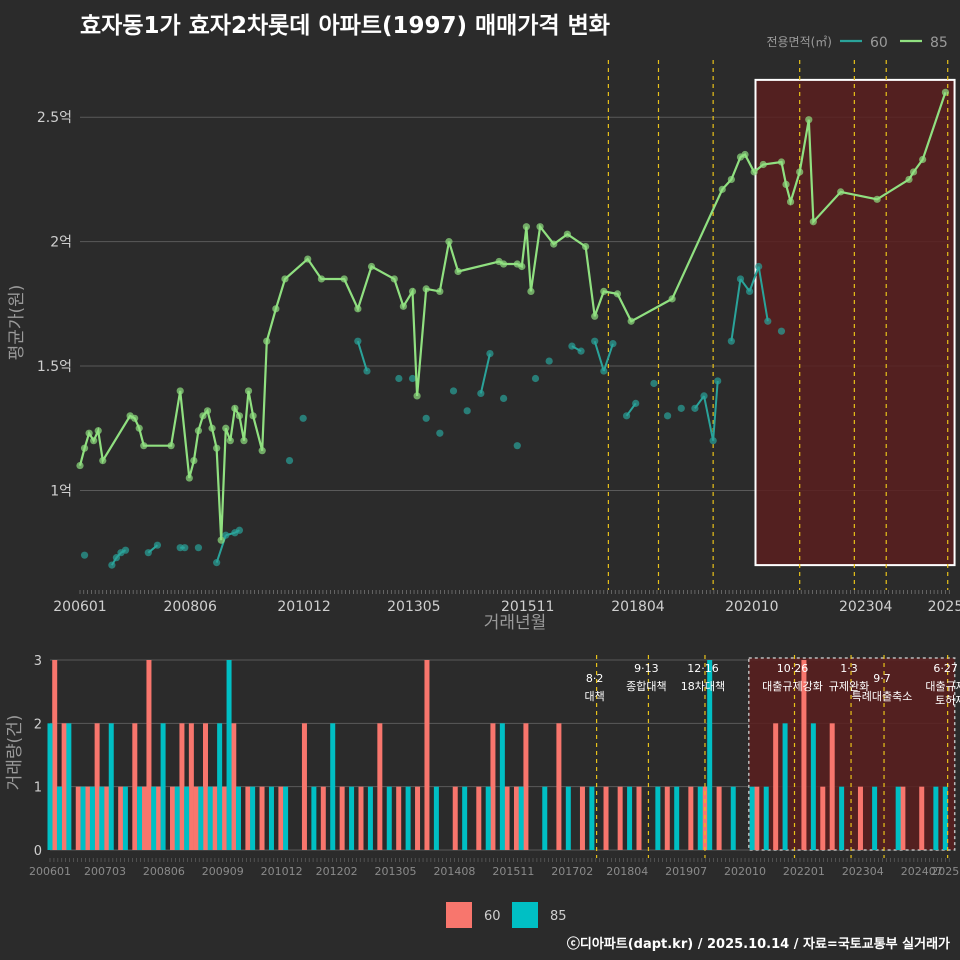 The width and height of the screenshot is (960, 960). What do you see at coordinates (38, 788) in the screenshot?
I see `y-tick-label: 1` at bounding box center [38, 788].